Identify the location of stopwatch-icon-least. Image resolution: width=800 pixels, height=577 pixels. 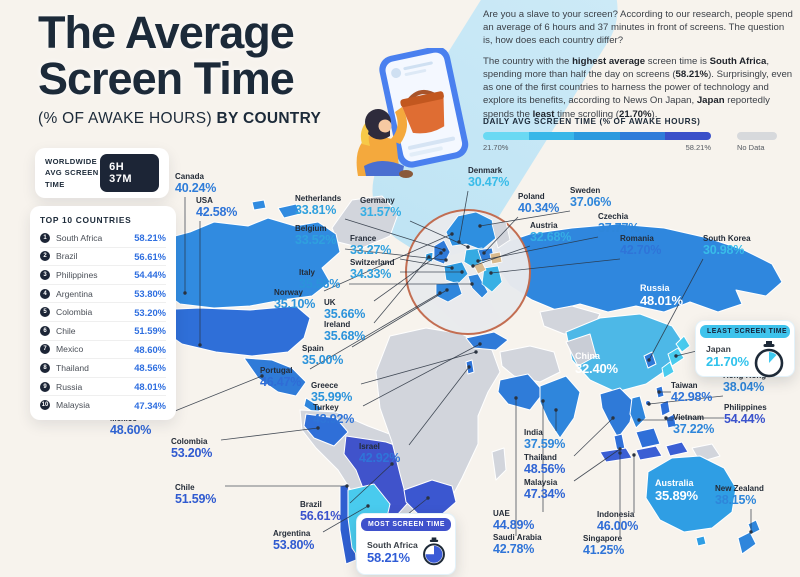
(769, 359).